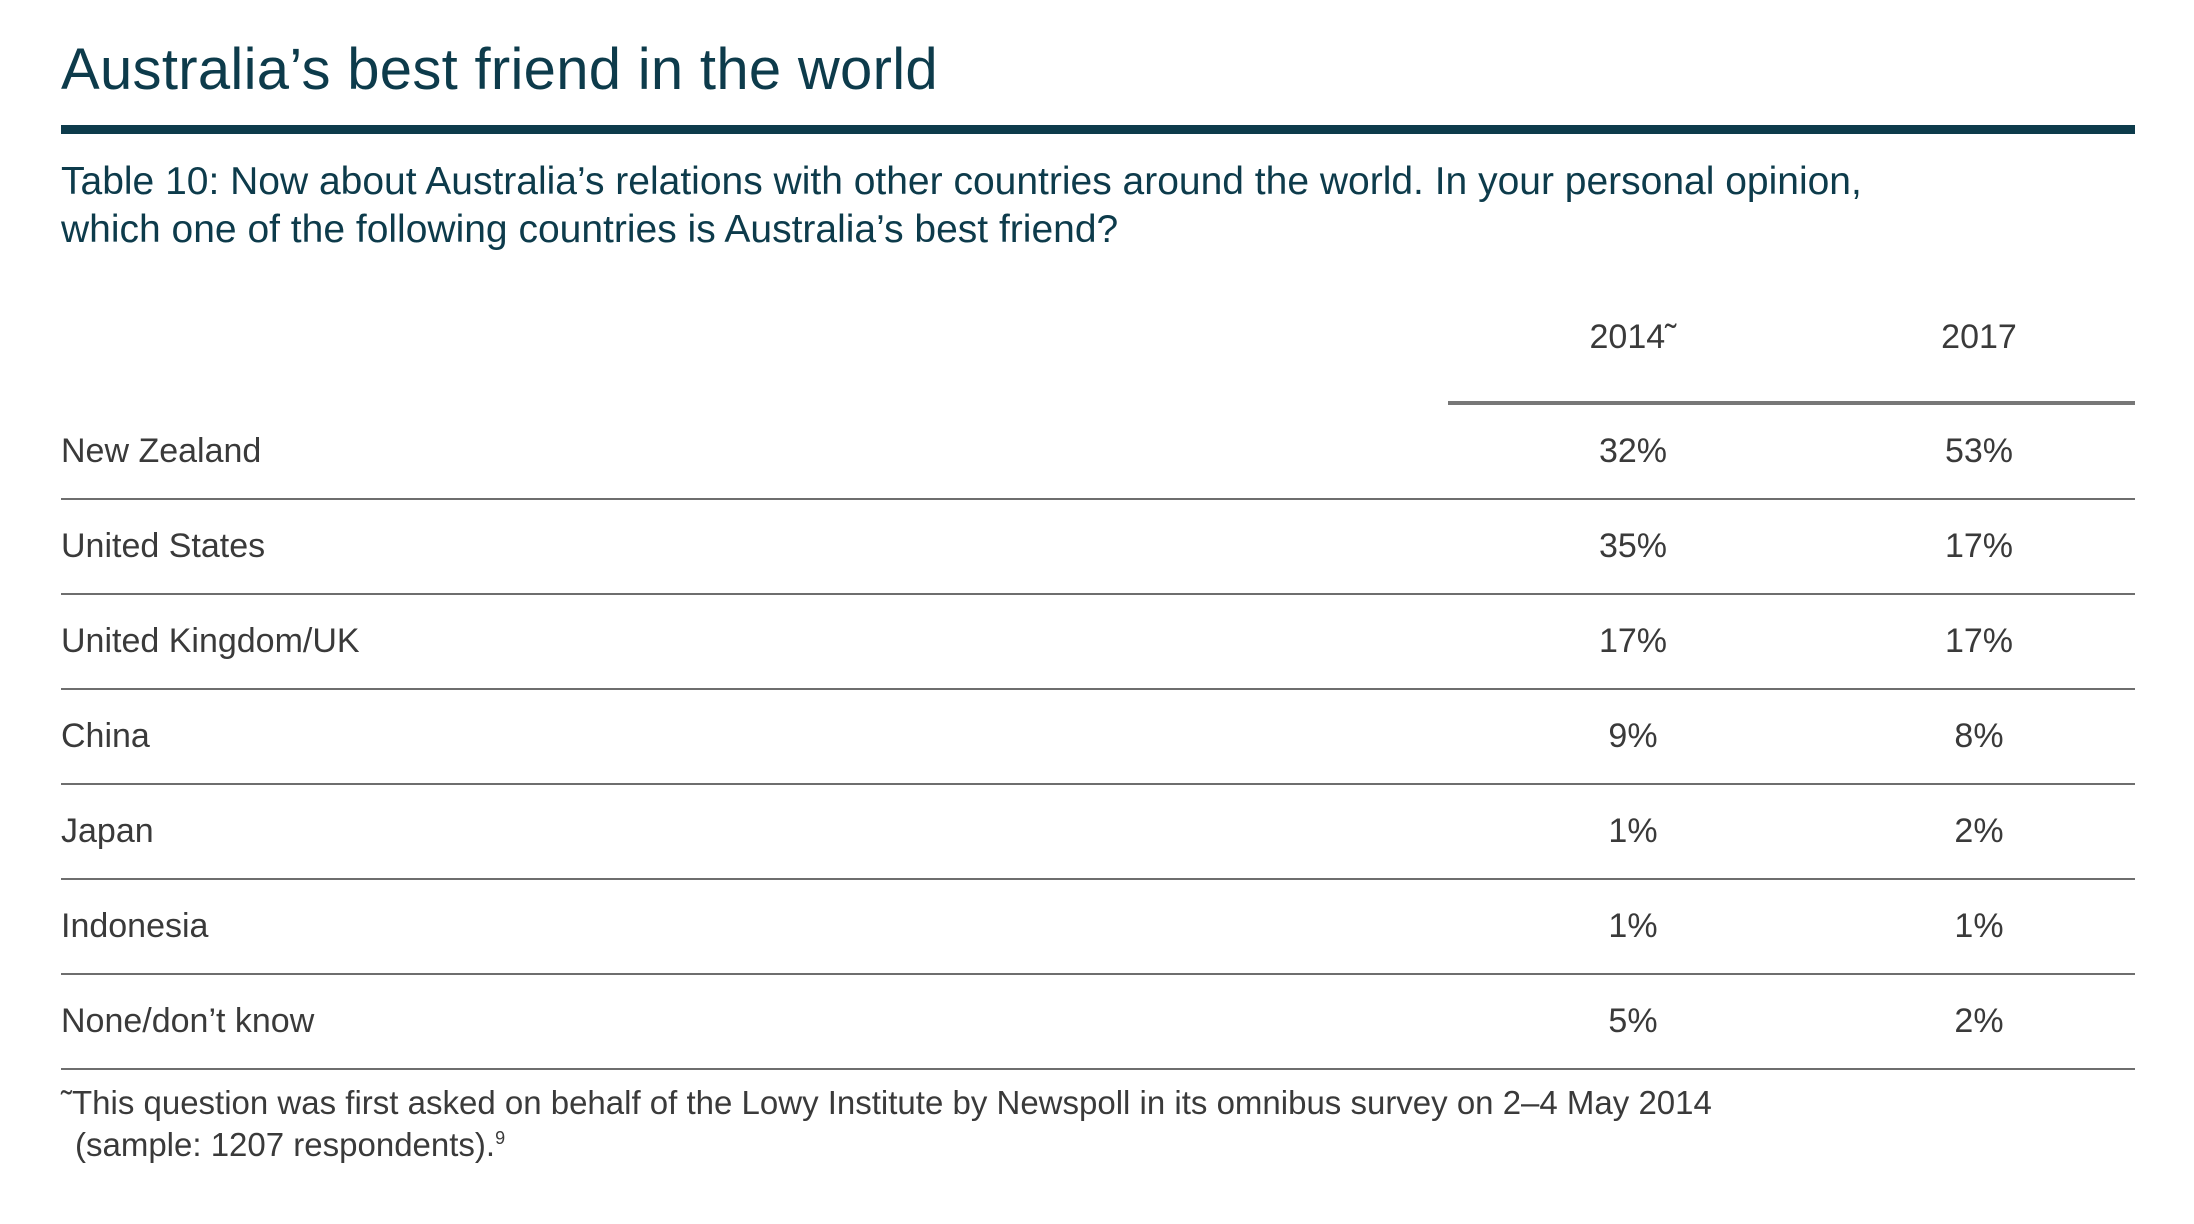  Describe the element at coordinates (161, 451) in the screenshot. I see `row-label: New Zealand` at that location.